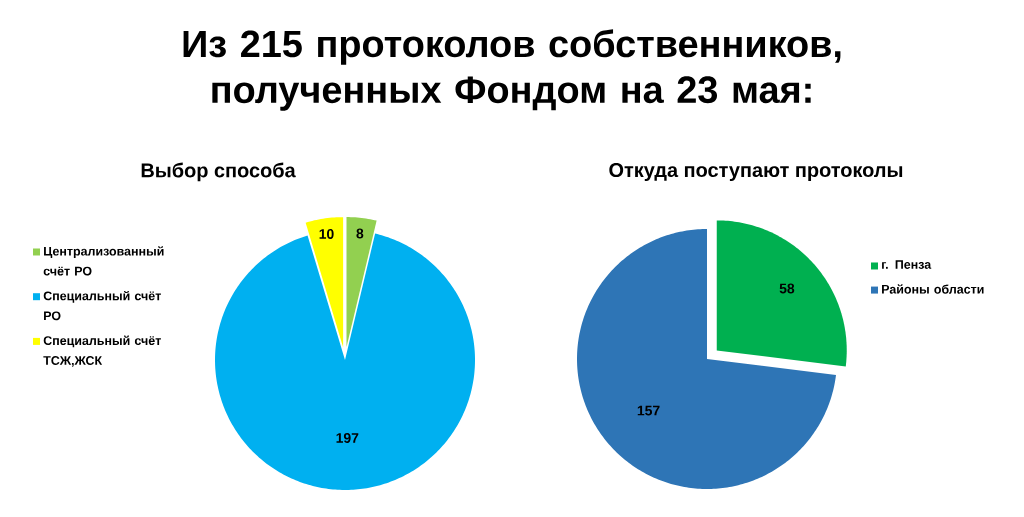 The image size is (1024, 517). What do you see at coordinates (512, 70) in the screenshot?
I see `chart-title: Из 215 протоколов собственников, полученных Фондом на 23 мая:` at bounding box center [512, 70].